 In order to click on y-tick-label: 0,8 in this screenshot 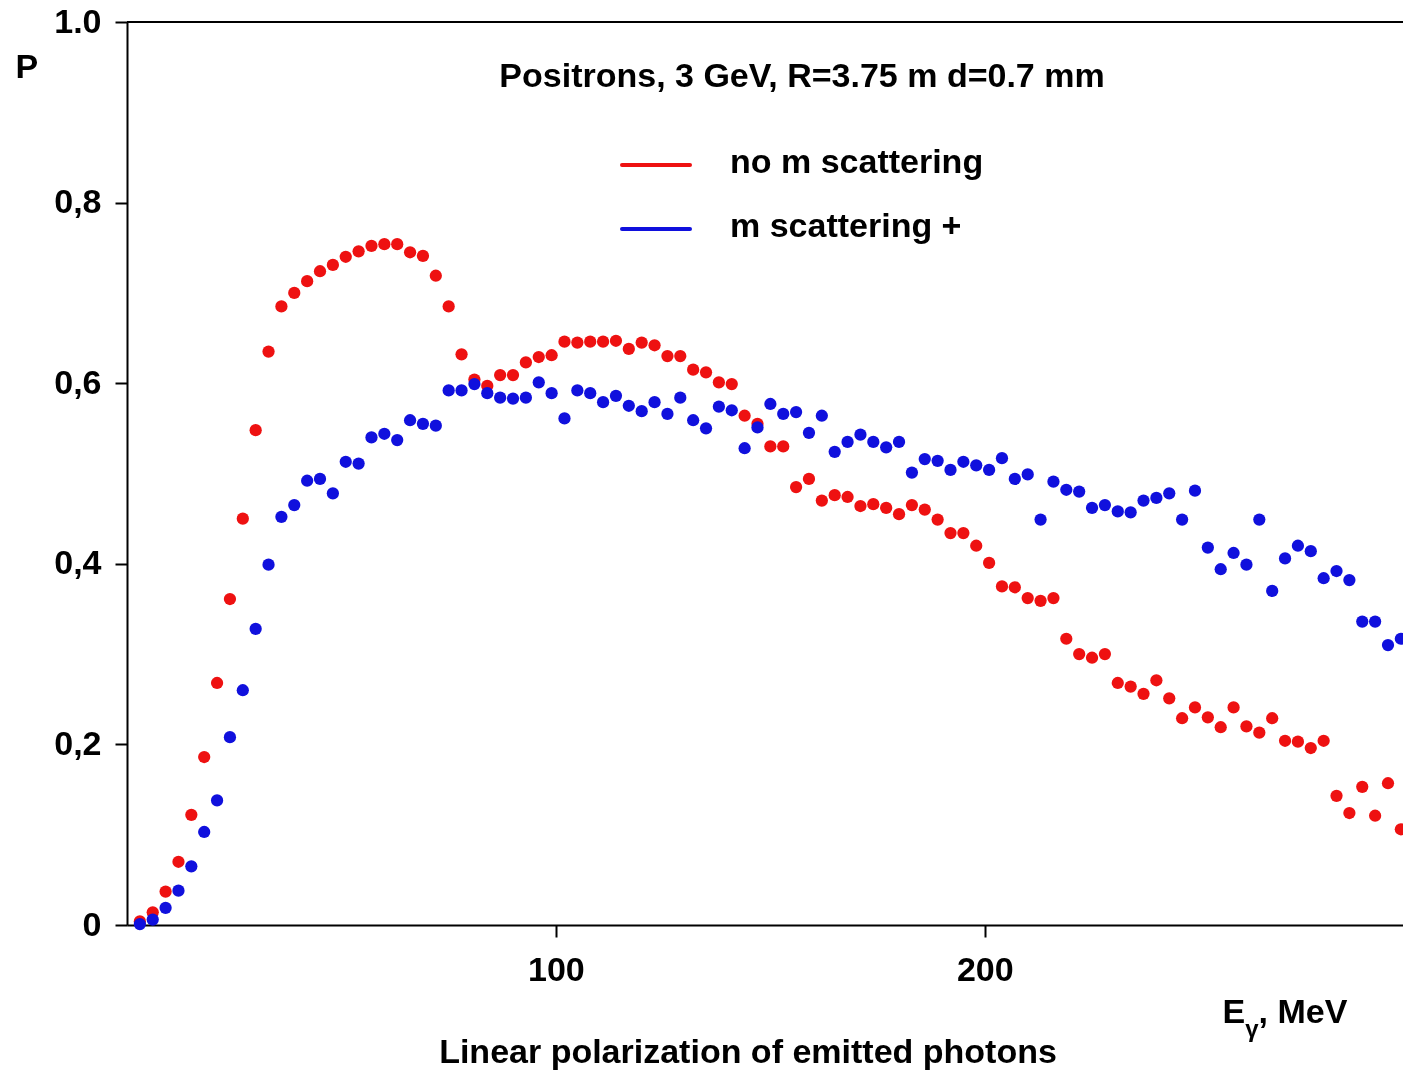, I will do `click(78, 201)`.